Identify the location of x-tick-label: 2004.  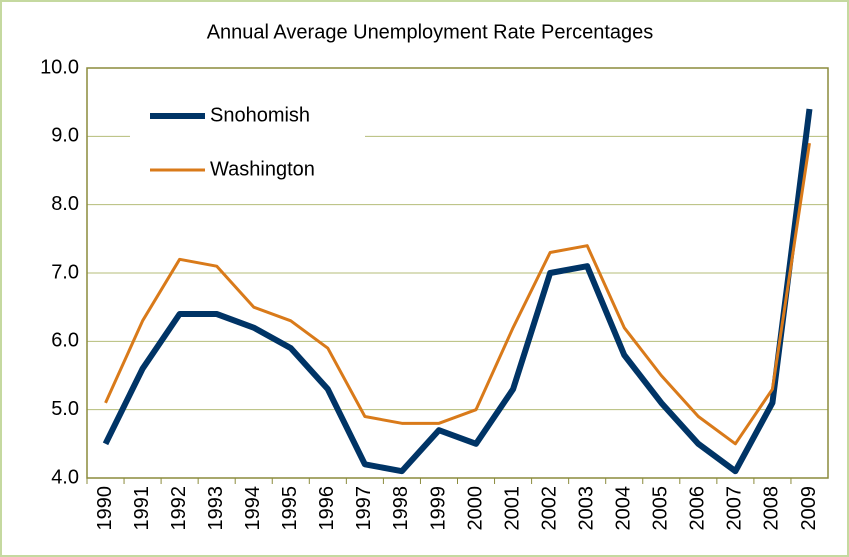
(624, 508).